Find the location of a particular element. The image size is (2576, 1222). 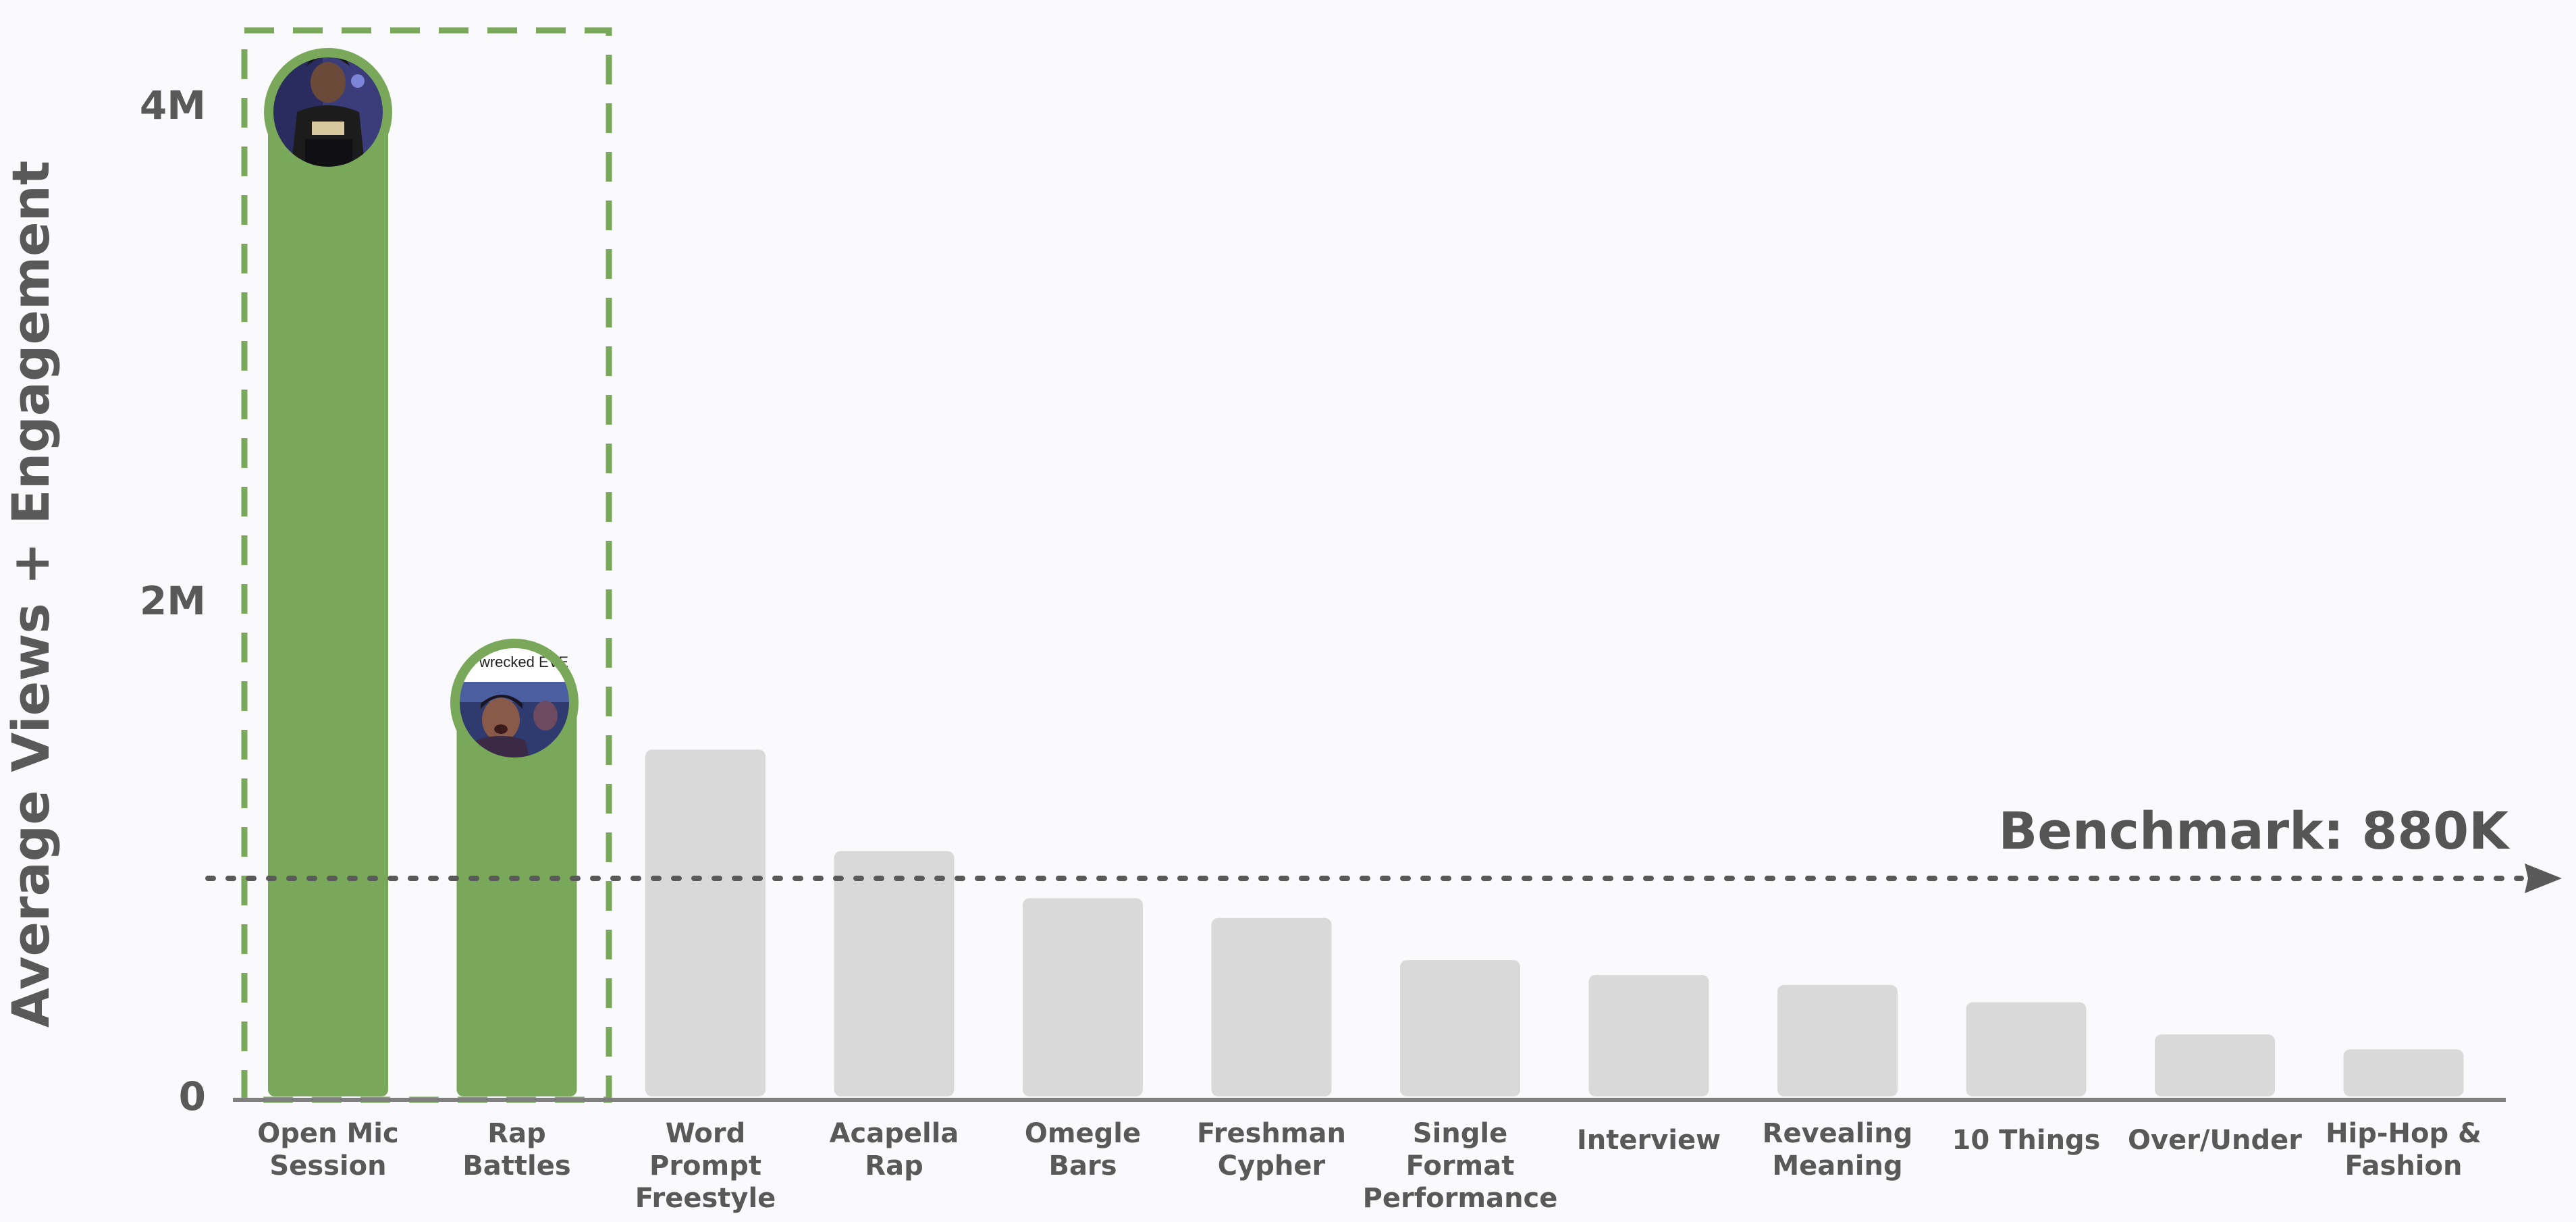

category-label-line: Open Mic is located at coordinates (328, 1133).